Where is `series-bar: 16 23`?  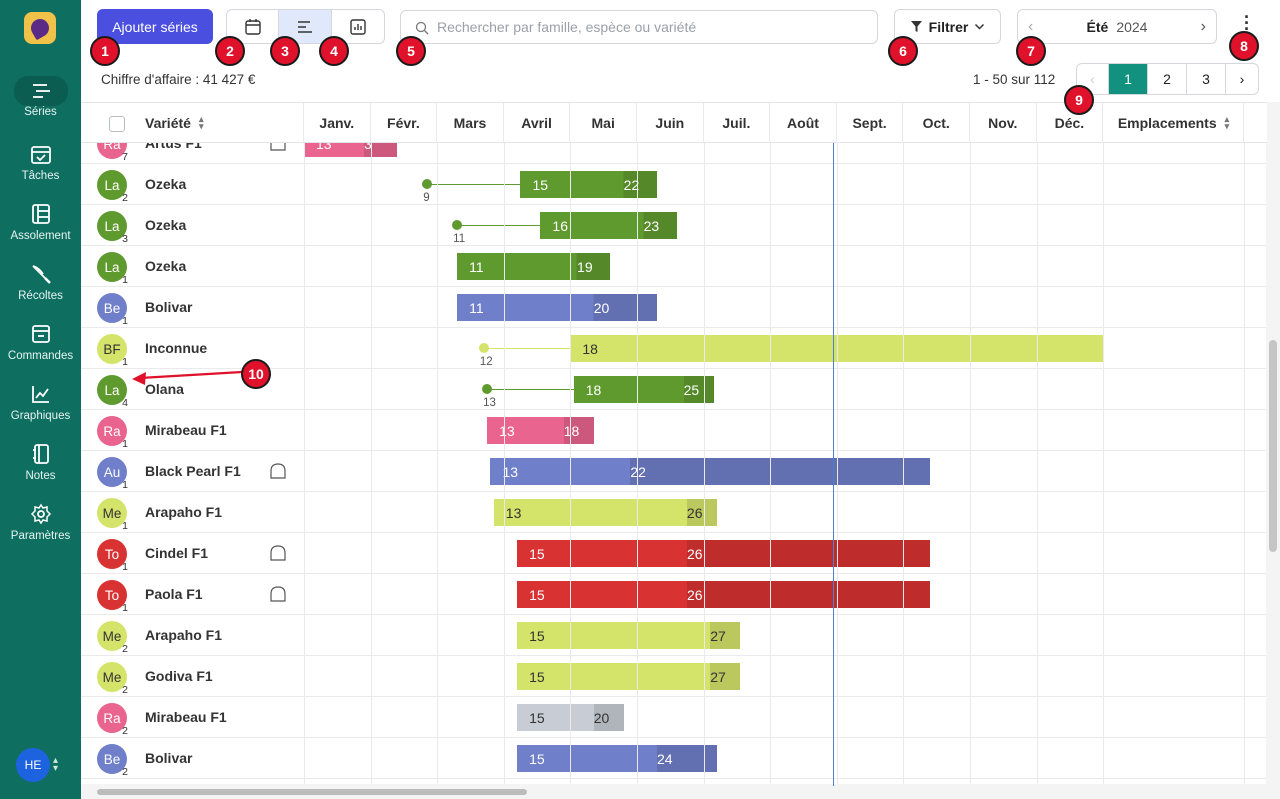 series-bar: 16 23 is located at coordinates (608, 225).